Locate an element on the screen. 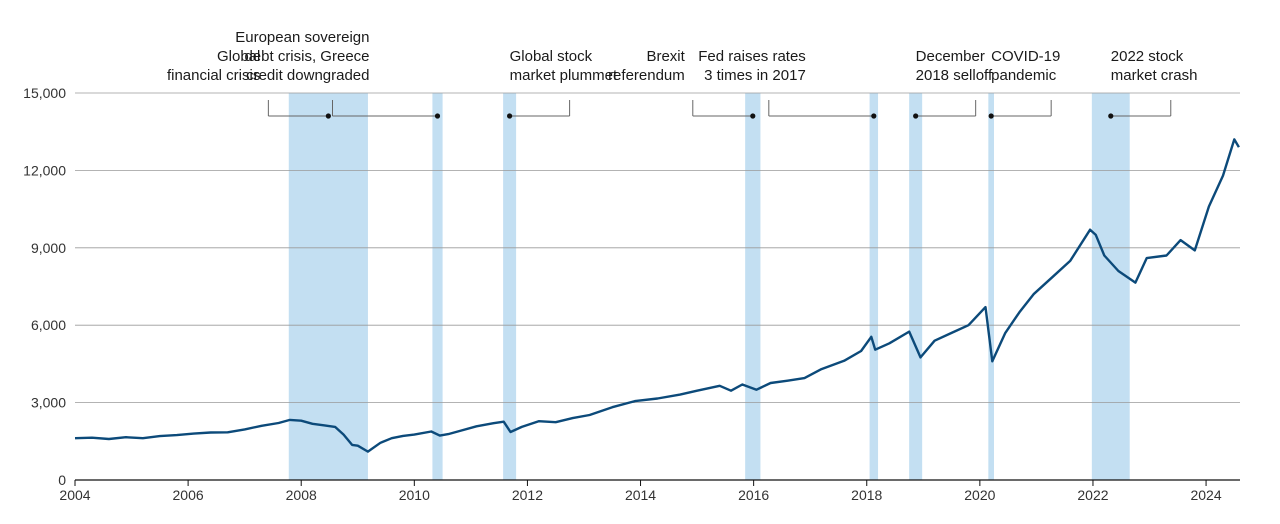 The height and width of the screenshot is (524, 1280). y-tick-label: 12,000 is located at coordinates (44, 170).